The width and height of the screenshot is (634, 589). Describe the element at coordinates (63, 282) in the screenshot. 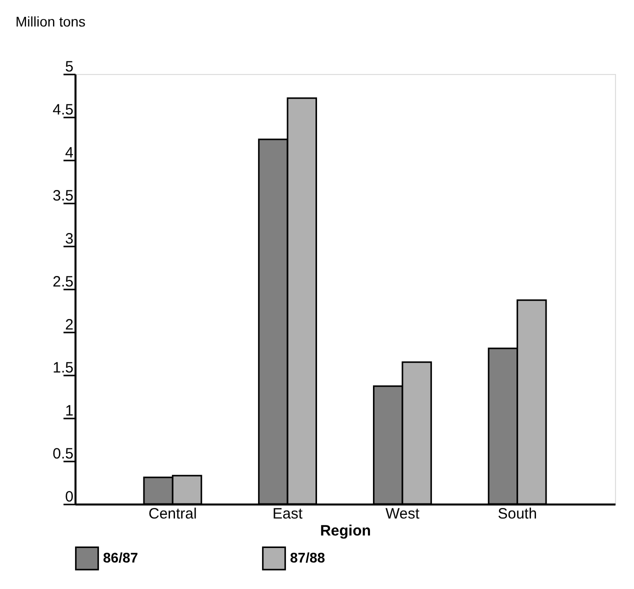

I see `y-tick-label: 2.5` at that location.